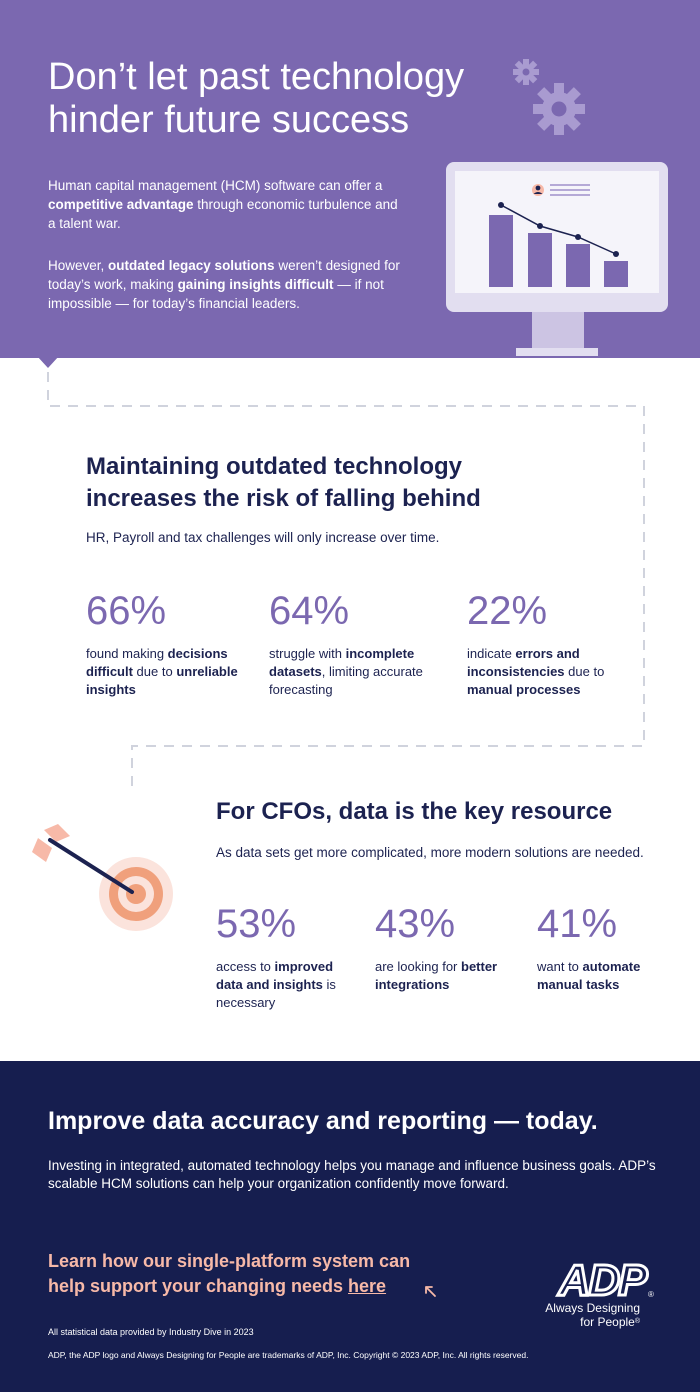 Image resolution: width=700 pixels, height=1392 pixels. Describe the element at coordinates (157, 662) in the screenshot. I see `highlight-text: decisions difficult` at that location.